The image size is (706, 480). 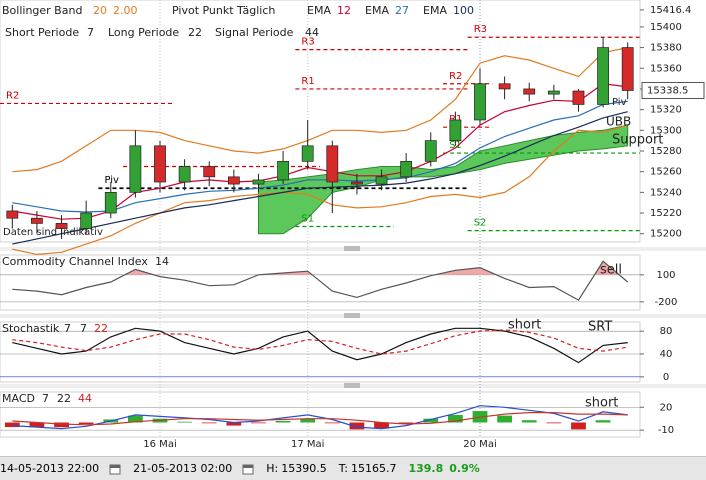 I want to click on legend-text: 2.00, so click(x=125, y=10).